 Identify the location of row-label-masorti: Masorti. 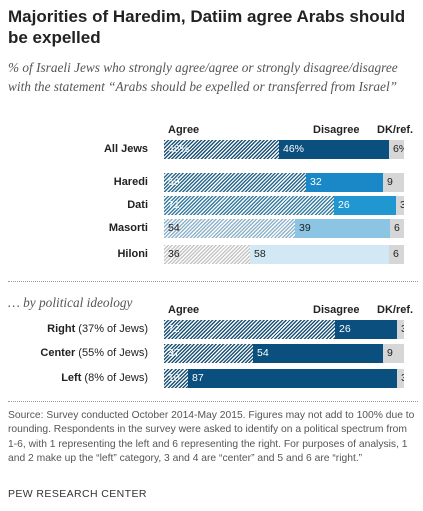
(128, 228).